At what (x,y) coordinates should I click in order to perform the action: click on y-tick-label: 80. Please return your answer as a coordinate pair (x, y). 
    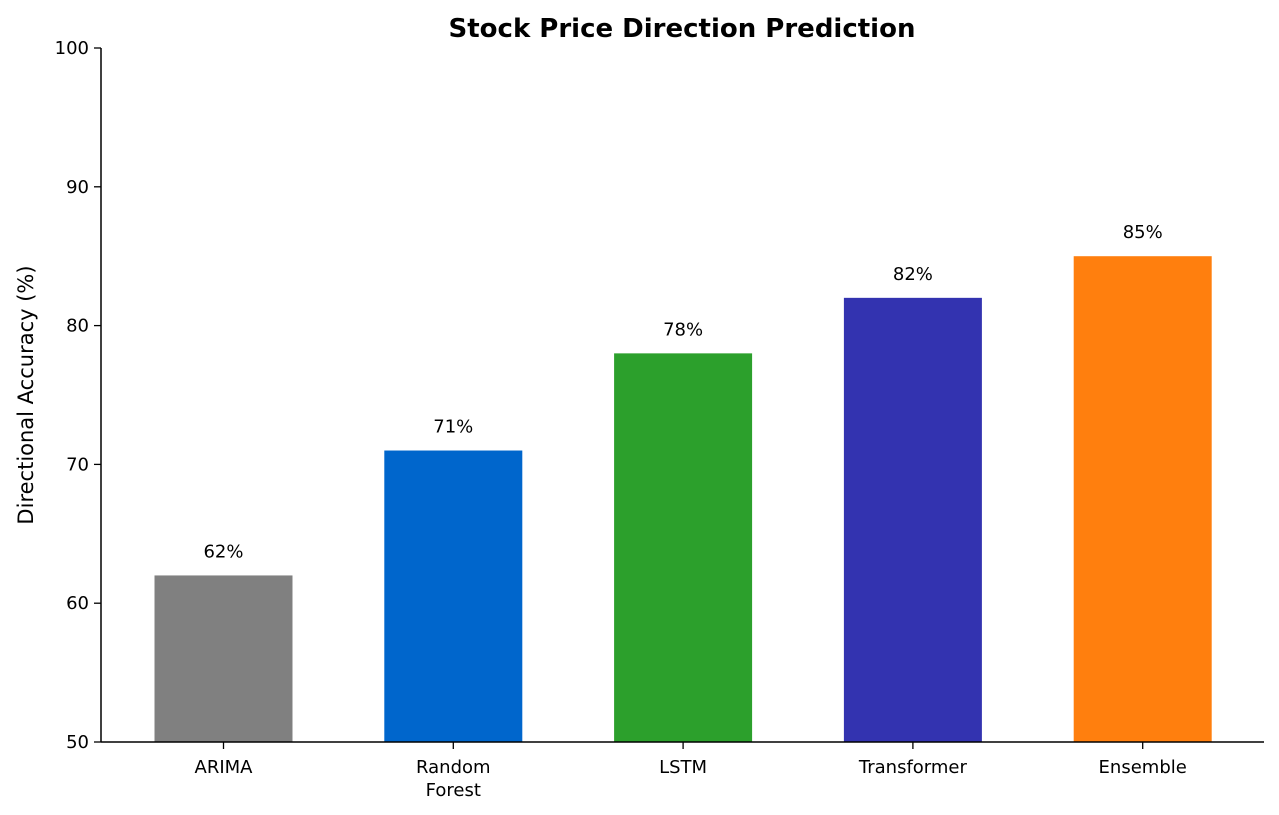
    Looking at the image, I should click on (77, 326).